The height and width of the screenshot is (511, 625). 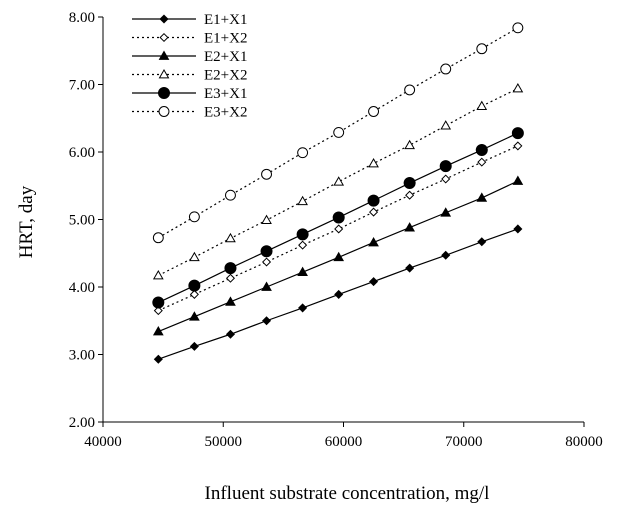 I want to click on legend-item-e3-x1: E3+X1, so click(x=189, y=94).